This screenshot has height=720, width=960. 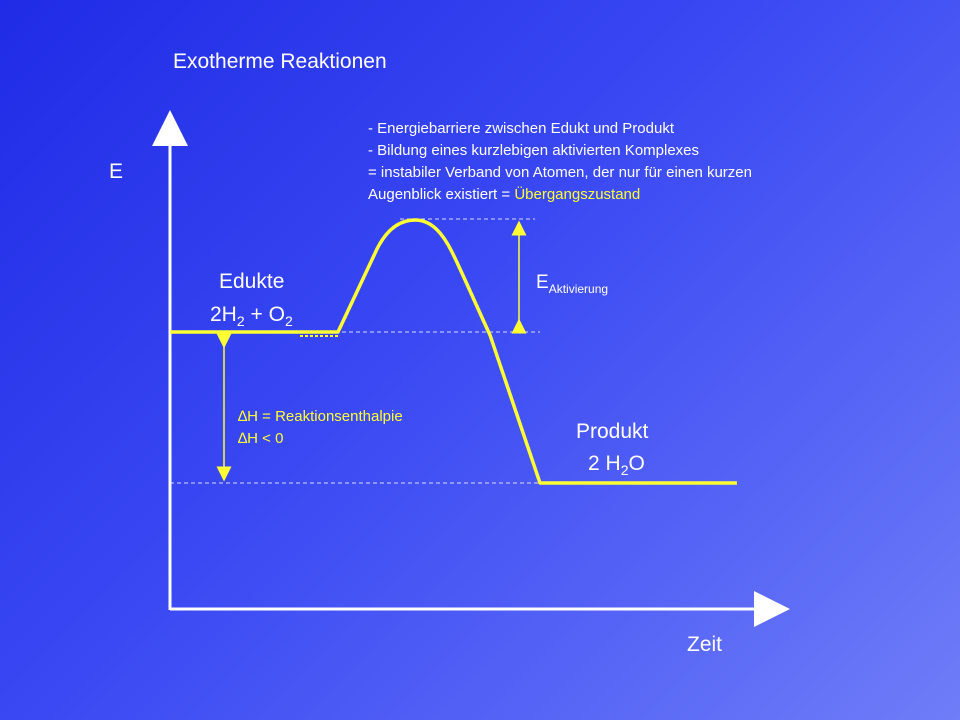 I want to click on notes-line-4: Augenblick existiert = Übergangszustand, so click(x=560, y=195).